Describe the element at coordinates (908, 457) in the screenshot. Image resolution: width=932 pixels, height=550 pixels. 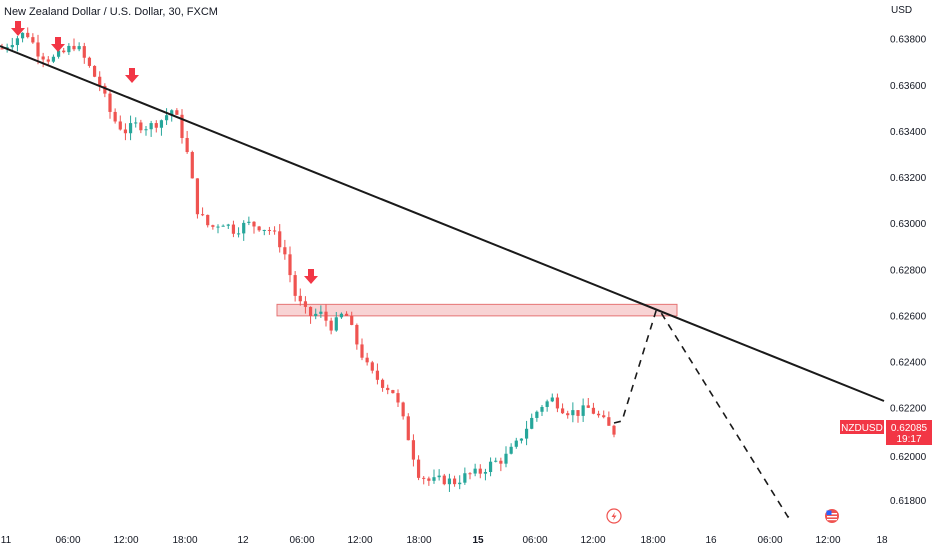
I see `y-tick-label: 0.62000` at that location.